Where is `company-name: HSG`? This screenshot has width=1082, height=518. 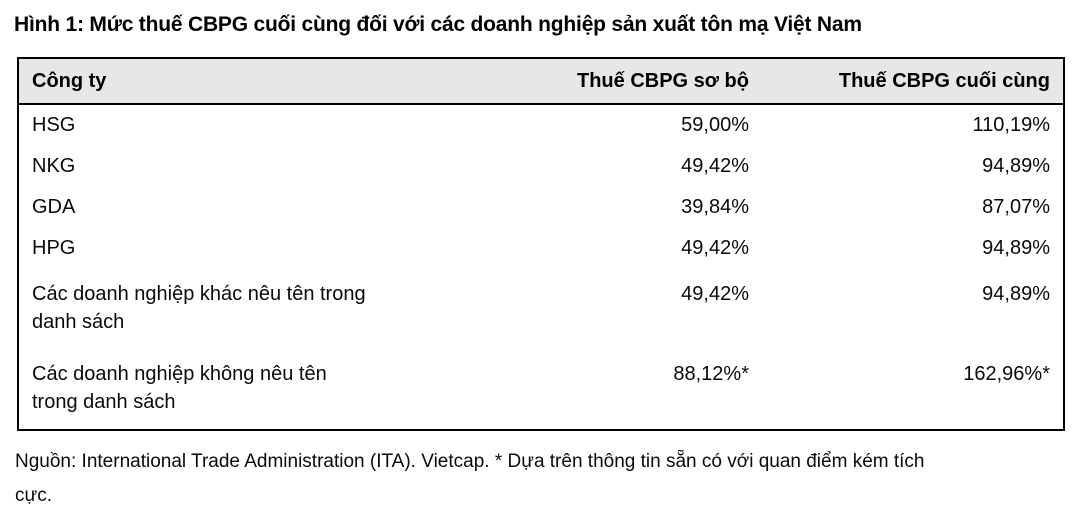
company-name: HSG is located at coordinates (54, 125).